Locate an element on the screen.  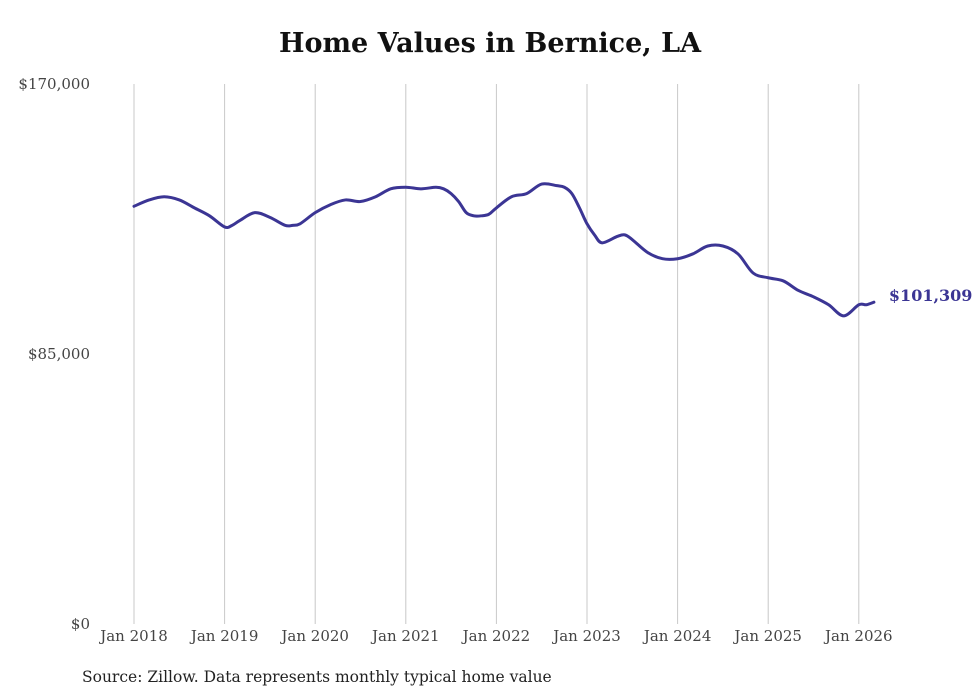
x-tick-label: Jan 2022 is located at coordinates (496, 636).